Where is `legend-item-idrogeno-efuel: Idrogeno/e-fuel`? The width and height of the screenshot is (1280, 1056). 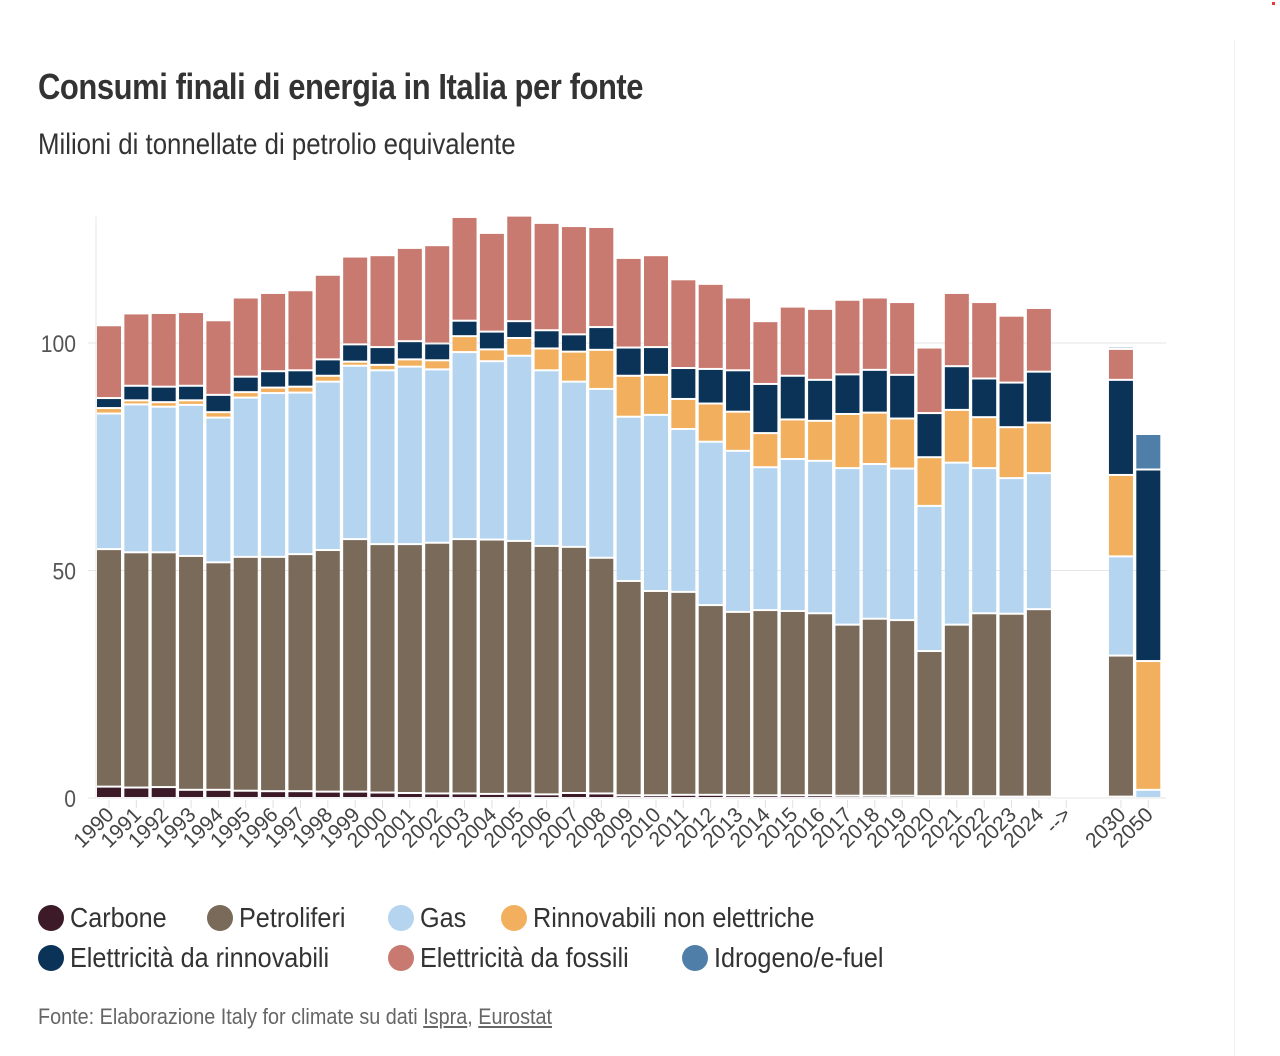
legend-item-idrogeno-efuel: Idrogeno/e-fuel is located at coordinates (791, 958).